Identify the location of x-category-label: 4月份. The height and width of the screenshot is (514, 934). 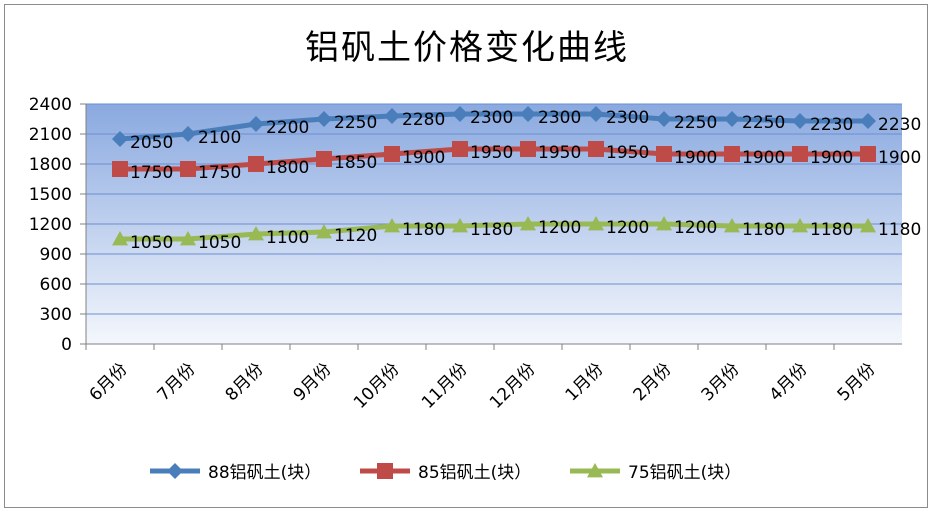
(789, 382).